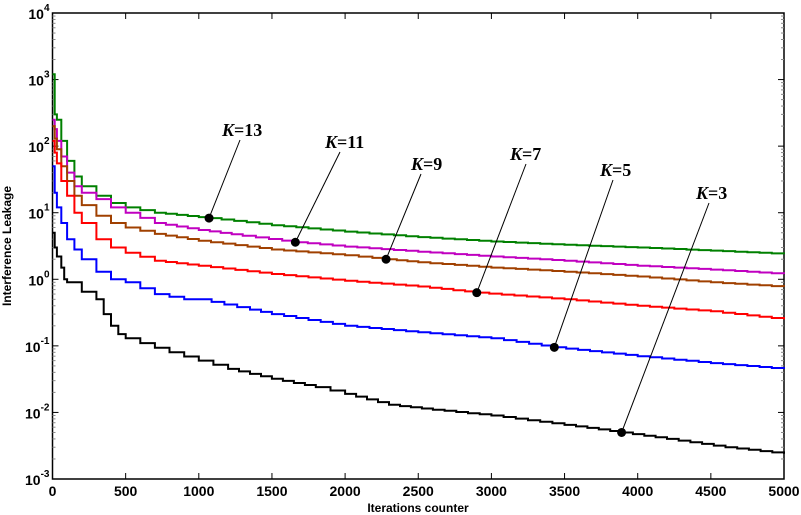  Describe the element at coordinates (491, 491) in the screenshot. I see `x-tick-label: 3000` at that location.